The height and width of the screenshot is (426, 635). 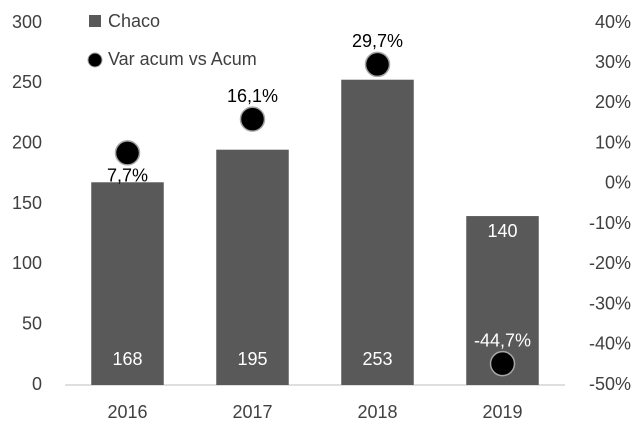 I want to click on legend-swatch, so click(x=95, y=21).